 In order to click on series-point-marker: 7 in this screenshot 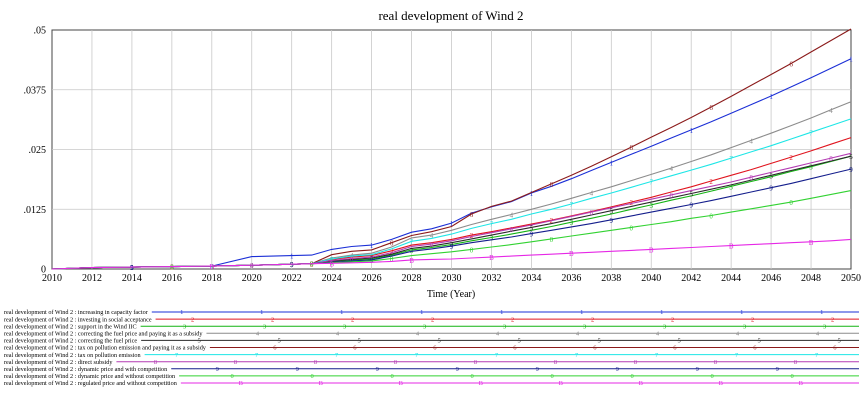, I will do `click(652, 183)`.